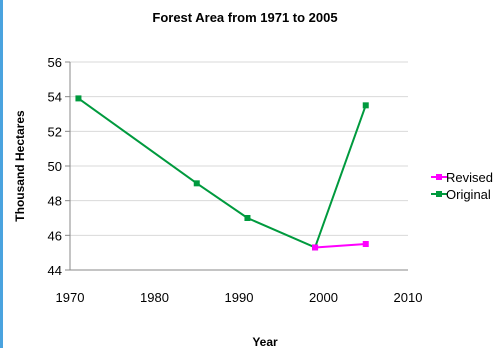  I want to click on y-tick-label: 50, so click(55, 166).